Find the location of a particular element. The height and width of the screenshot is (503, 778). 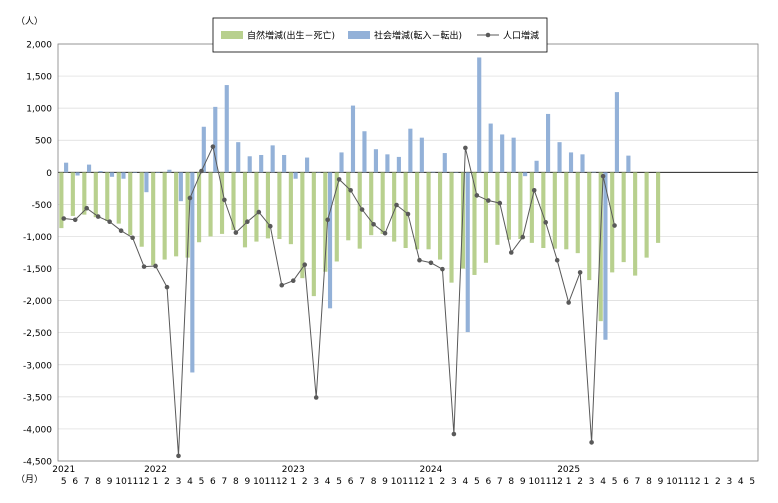

x-tick-label: 7 is located at coordinates (87, 482).